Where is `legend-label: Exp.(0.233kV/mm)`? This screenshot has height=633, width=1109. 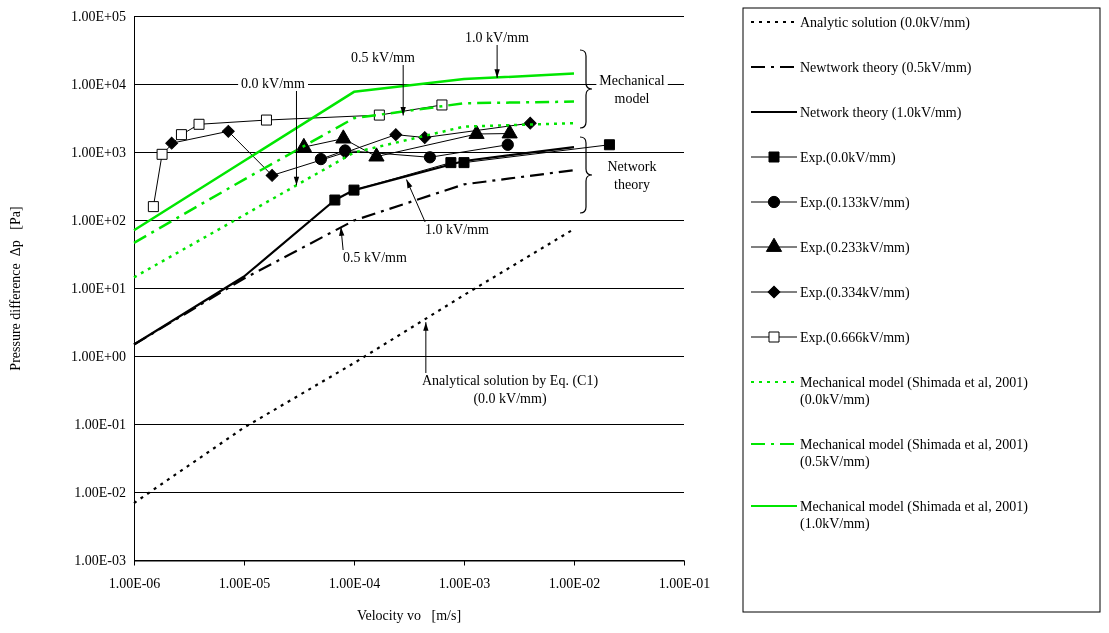 legend-label: Exp.(0.233kV/mm) is located at coordinates (855, 248).